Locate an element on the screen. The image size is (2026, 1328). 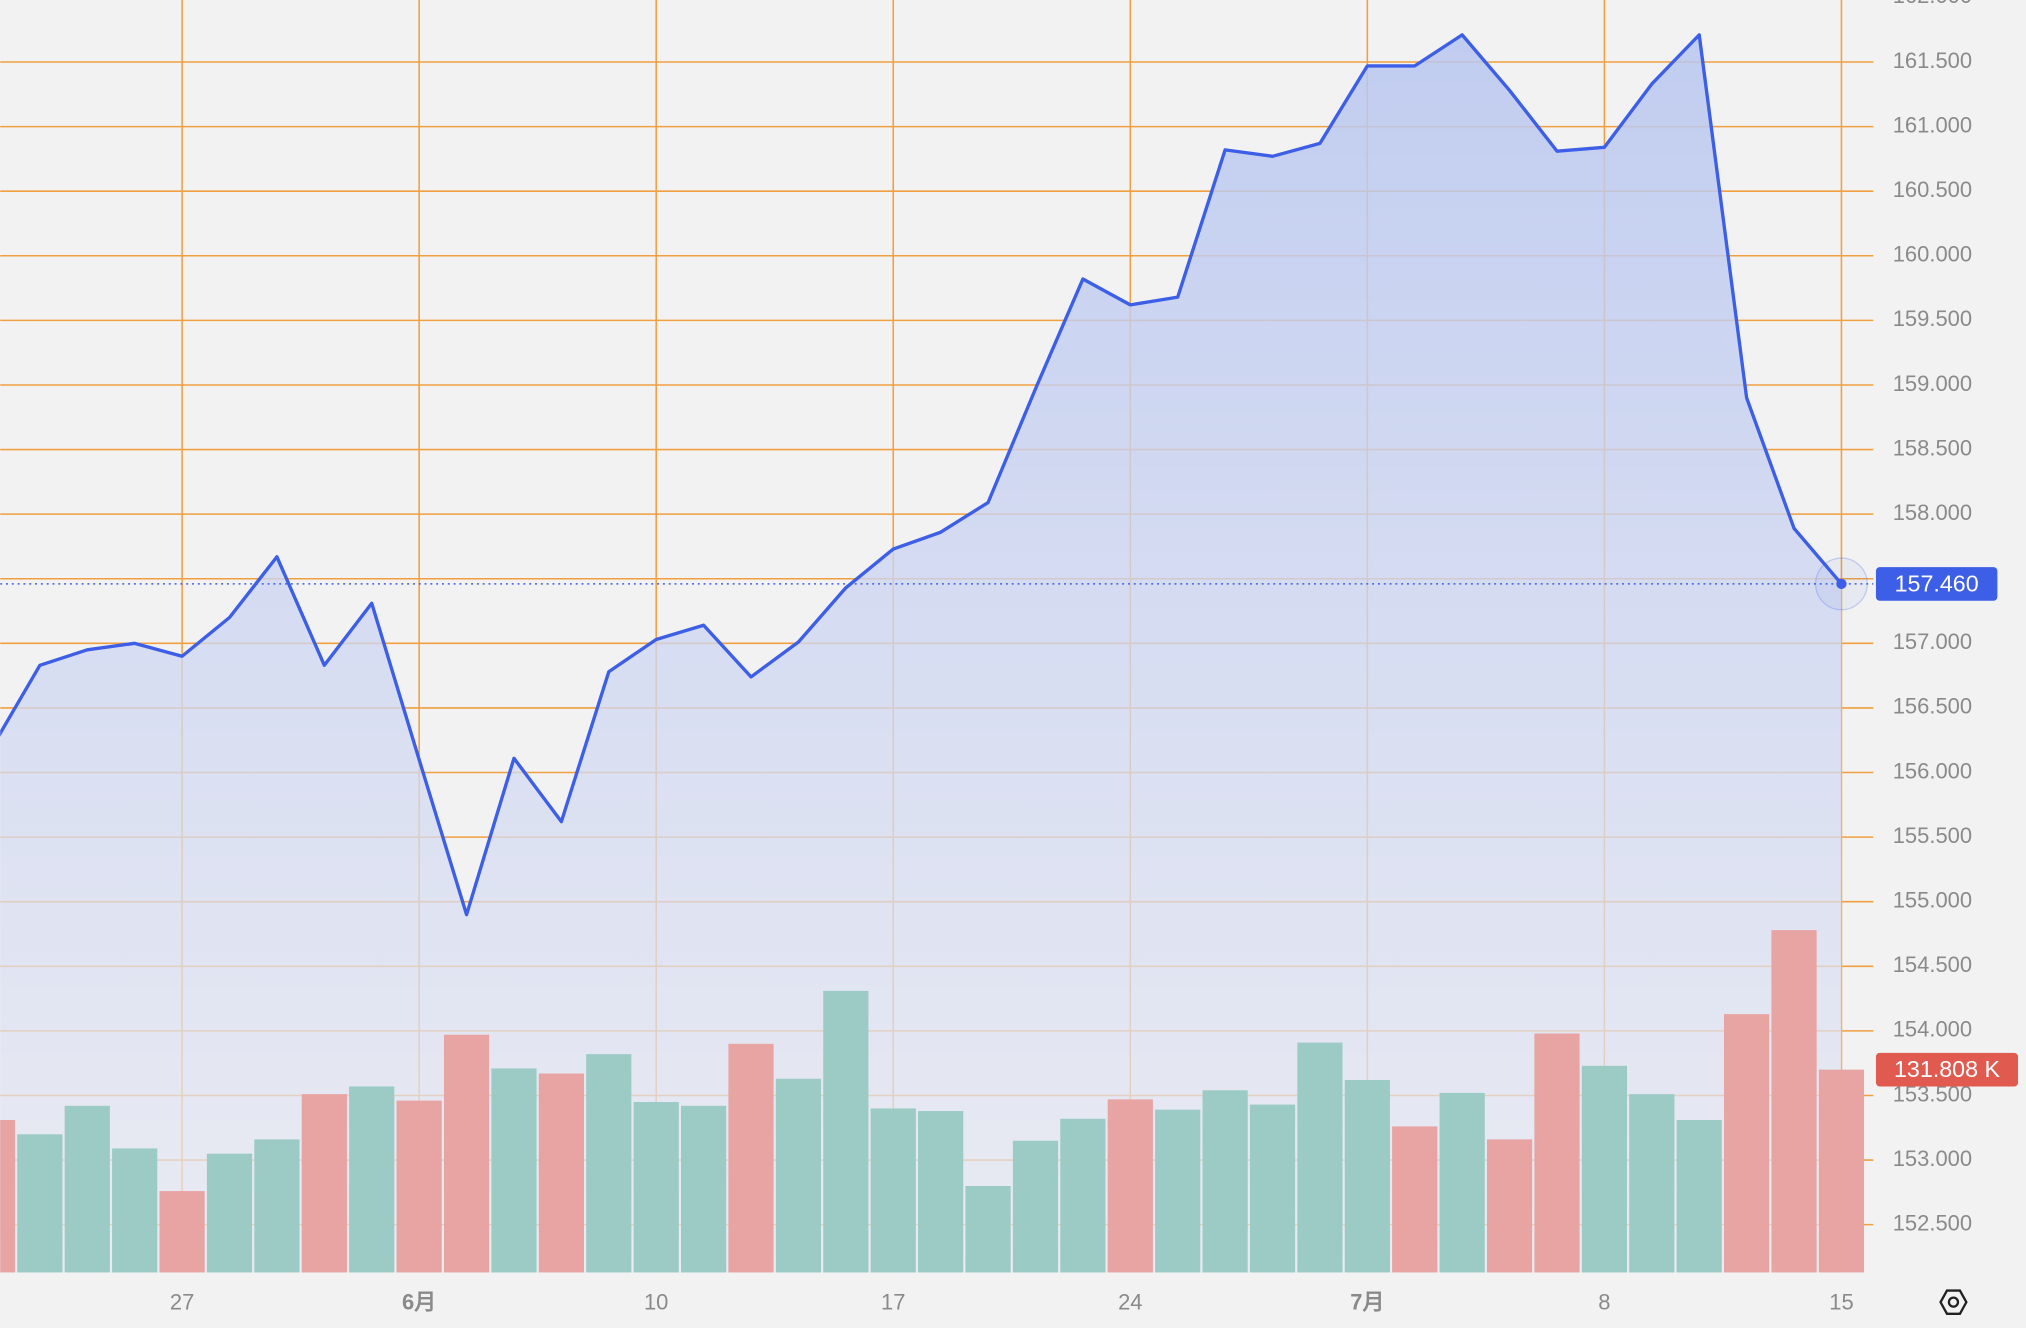
x-tick-label: 10 is located at coordinates (656, 1301).